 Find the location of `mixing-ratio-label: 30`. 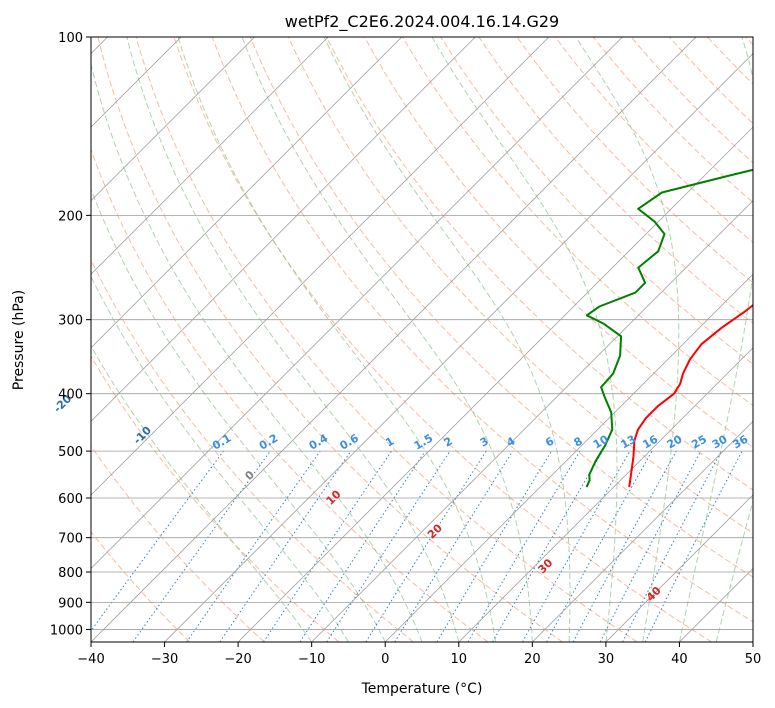

mixing-ratio-label: 30 is located at coordinates (720, 441).